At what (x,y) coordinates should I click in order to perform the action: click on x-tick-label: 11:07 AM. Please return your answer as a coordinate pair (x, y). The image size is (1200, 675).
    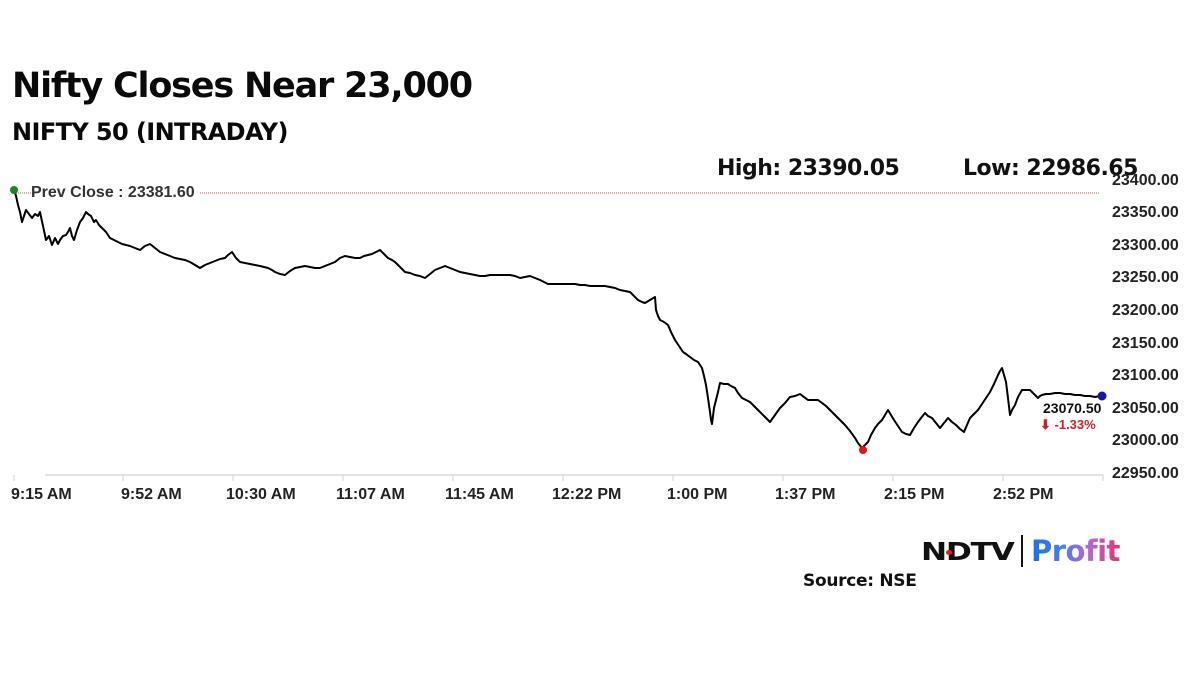
    Looking at the image, I should click on (370, 494).